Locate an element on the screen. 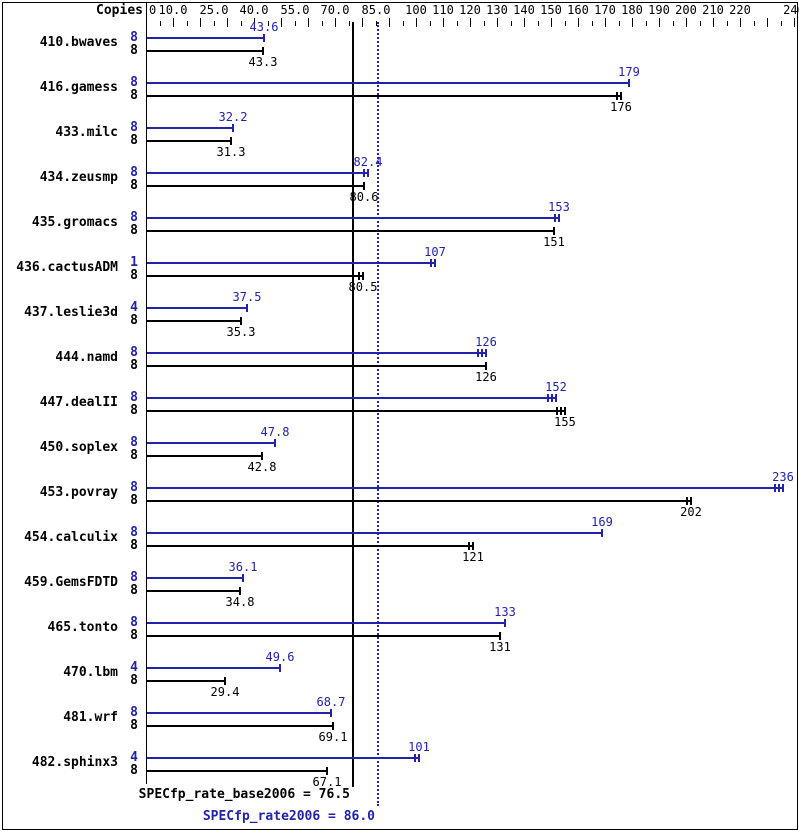  base-value-label: 35.3 is located at coordinates (241, 332).